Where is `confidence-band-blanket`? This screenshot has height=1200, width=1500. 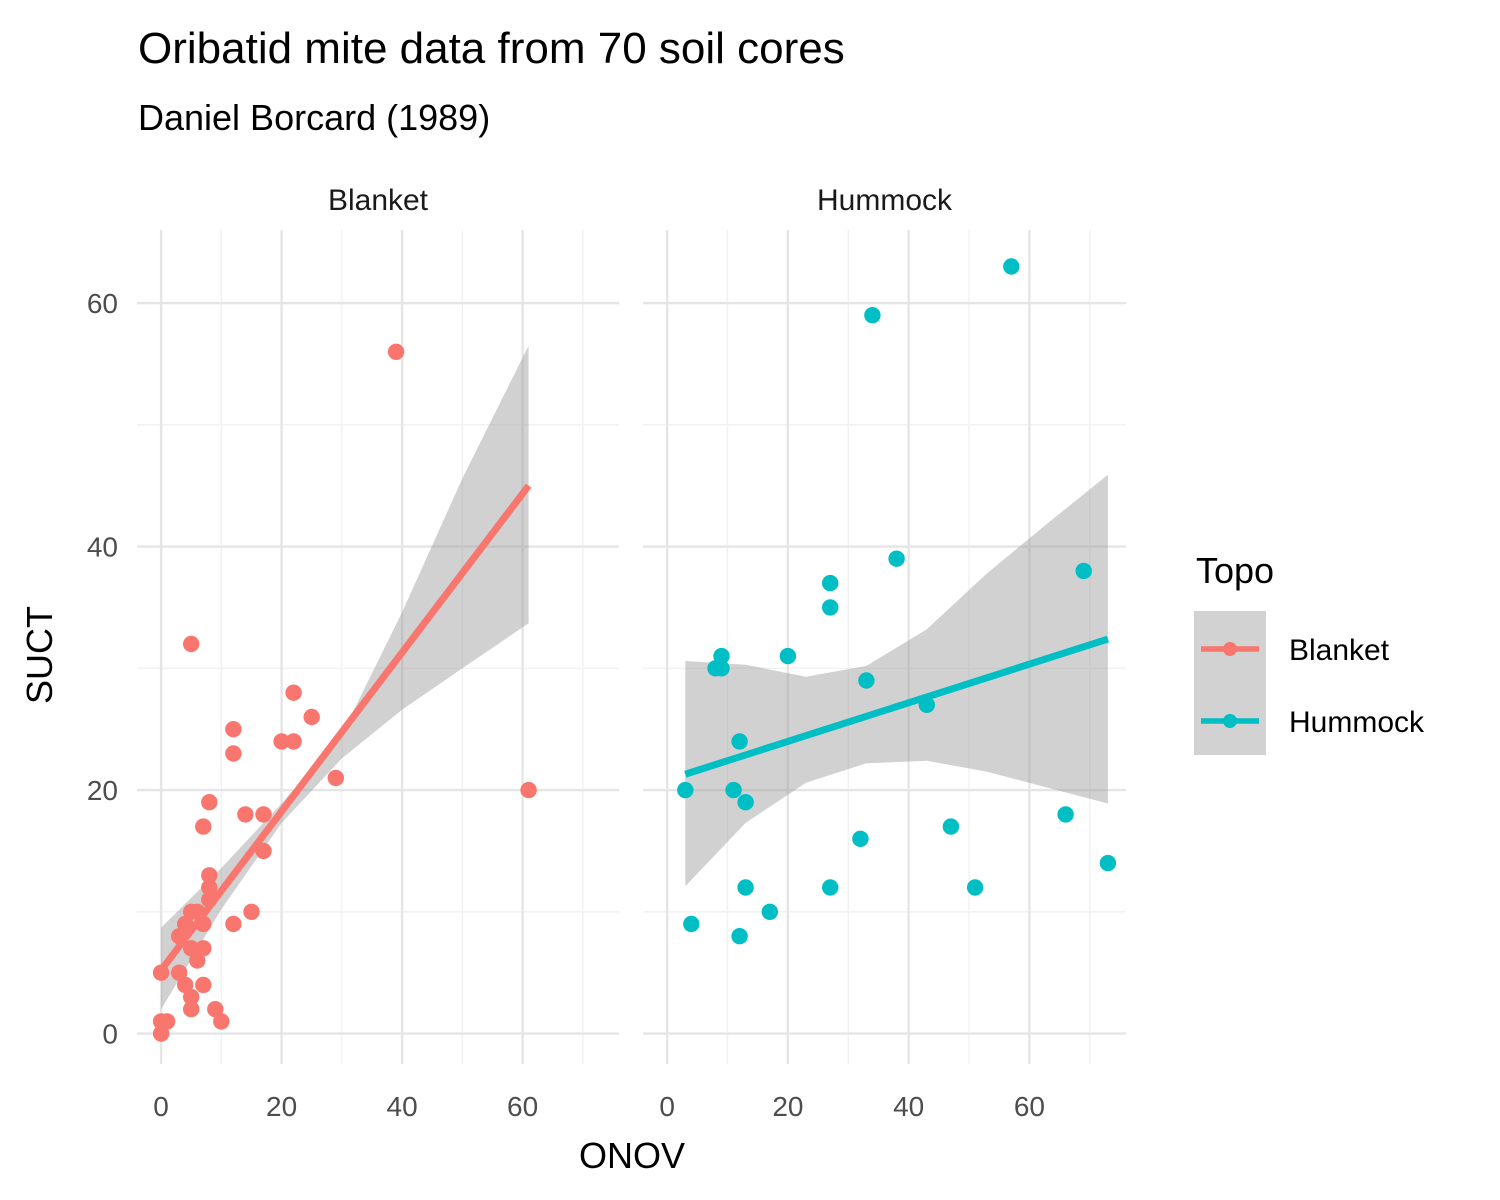
confidence-band-blanket is located at coordinates (345, 677).